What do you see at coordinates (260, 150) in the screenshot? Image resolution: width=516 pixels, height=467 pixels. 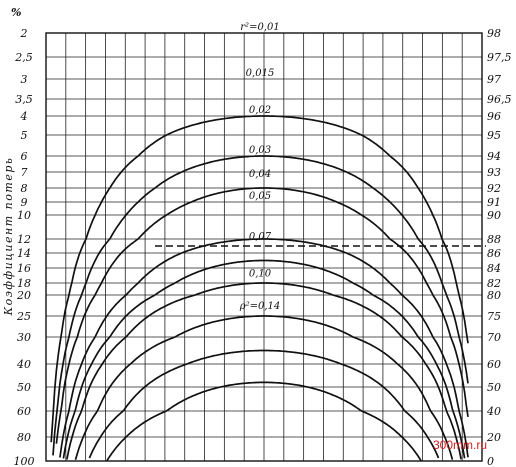 I see `curve-label: 0,03` at bounding box center [260, 150].